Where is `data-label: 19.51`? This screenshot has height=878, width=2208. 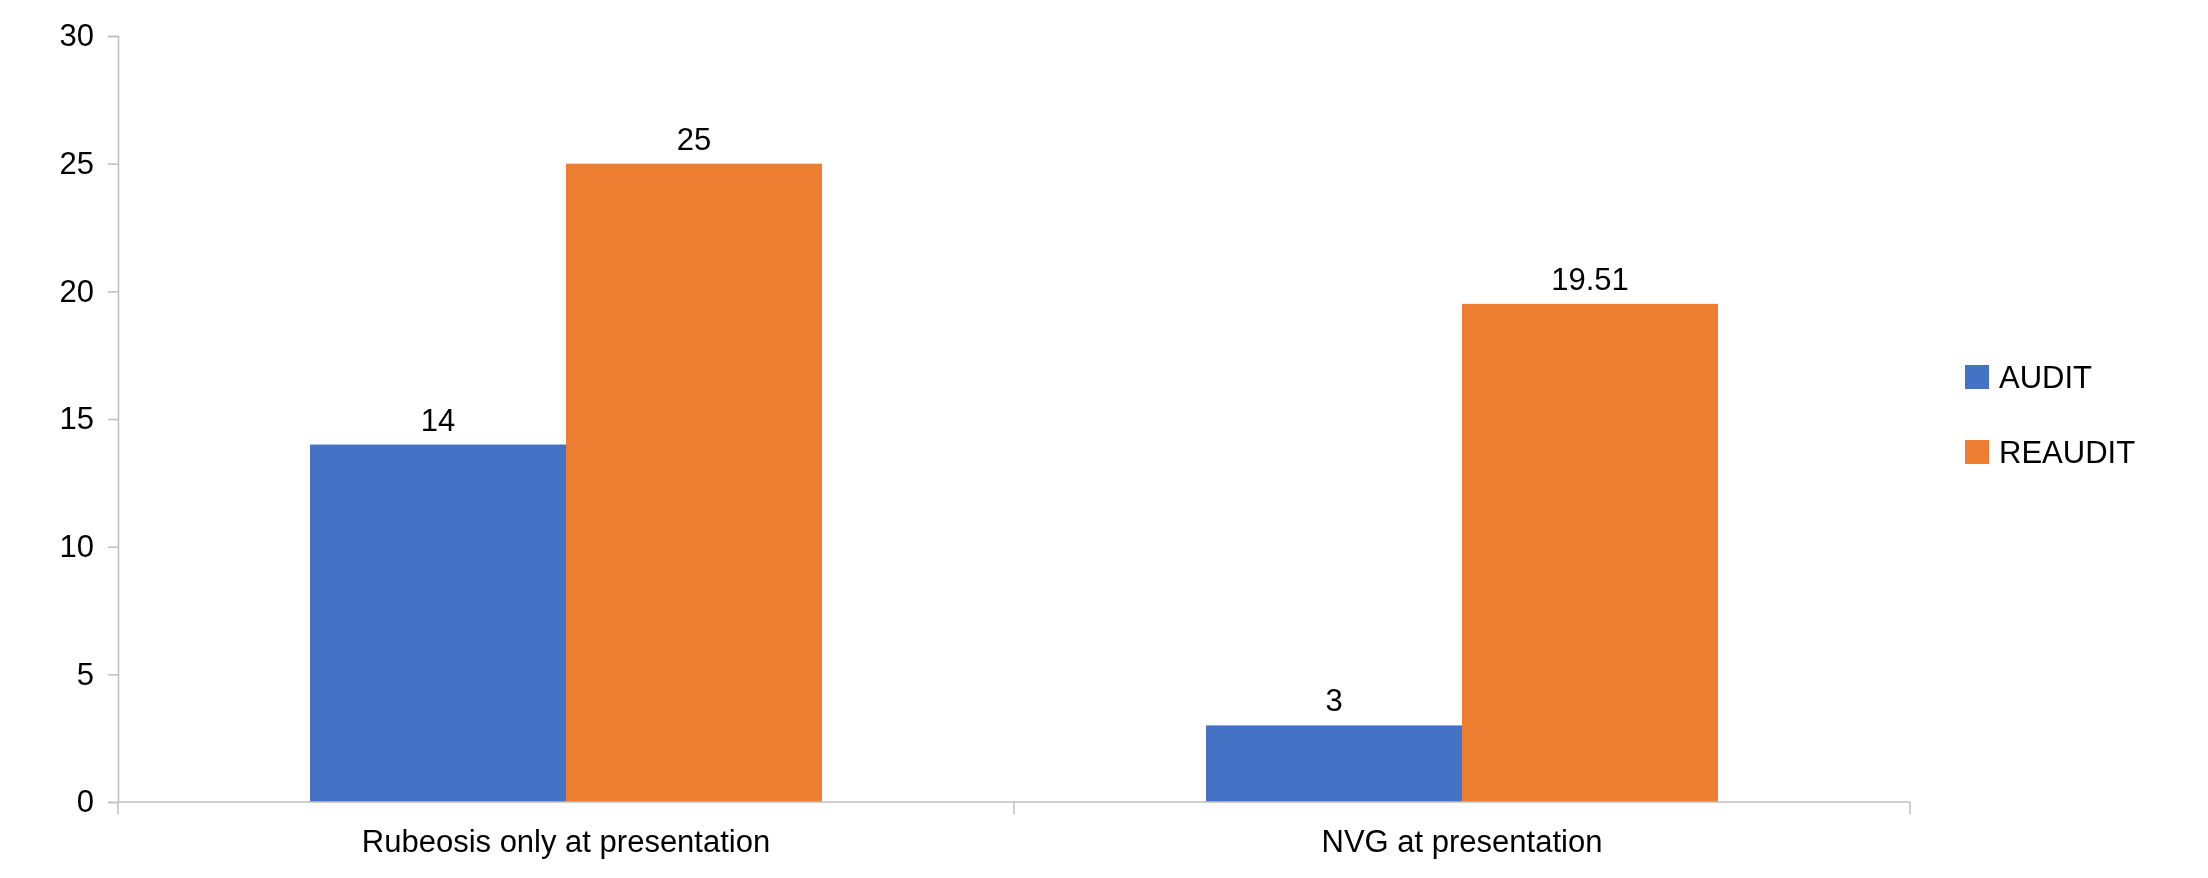
data-label: 19.51 is located at coordinates (1590, 279).